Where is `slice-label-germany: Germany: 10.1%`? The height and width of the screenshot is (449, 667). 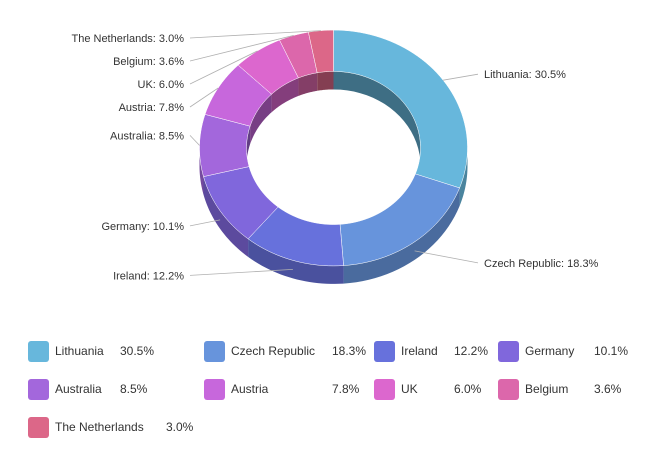
slice-label-germany: Germany: 10.1% is located at coordinates (142, 227).